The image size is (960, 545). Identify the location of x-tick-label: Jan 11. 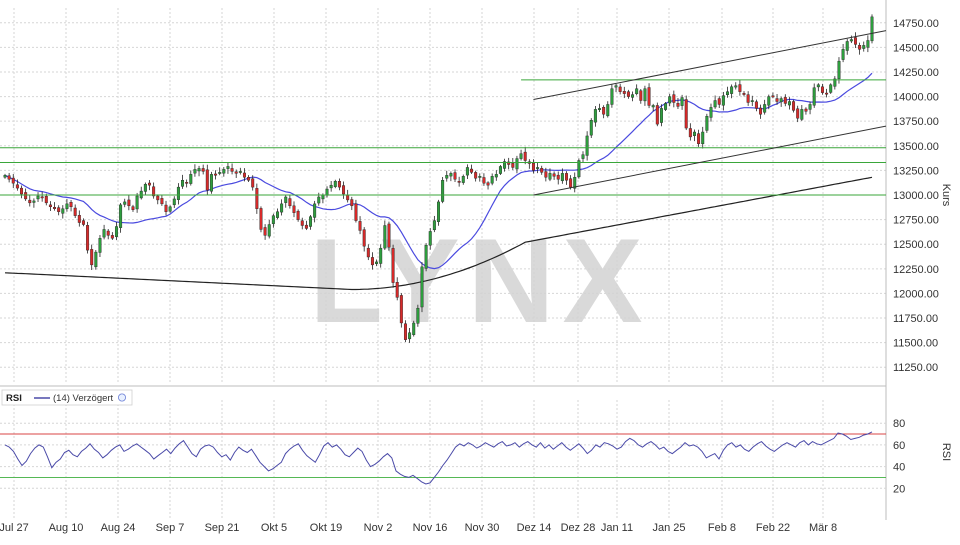
(617, 528).